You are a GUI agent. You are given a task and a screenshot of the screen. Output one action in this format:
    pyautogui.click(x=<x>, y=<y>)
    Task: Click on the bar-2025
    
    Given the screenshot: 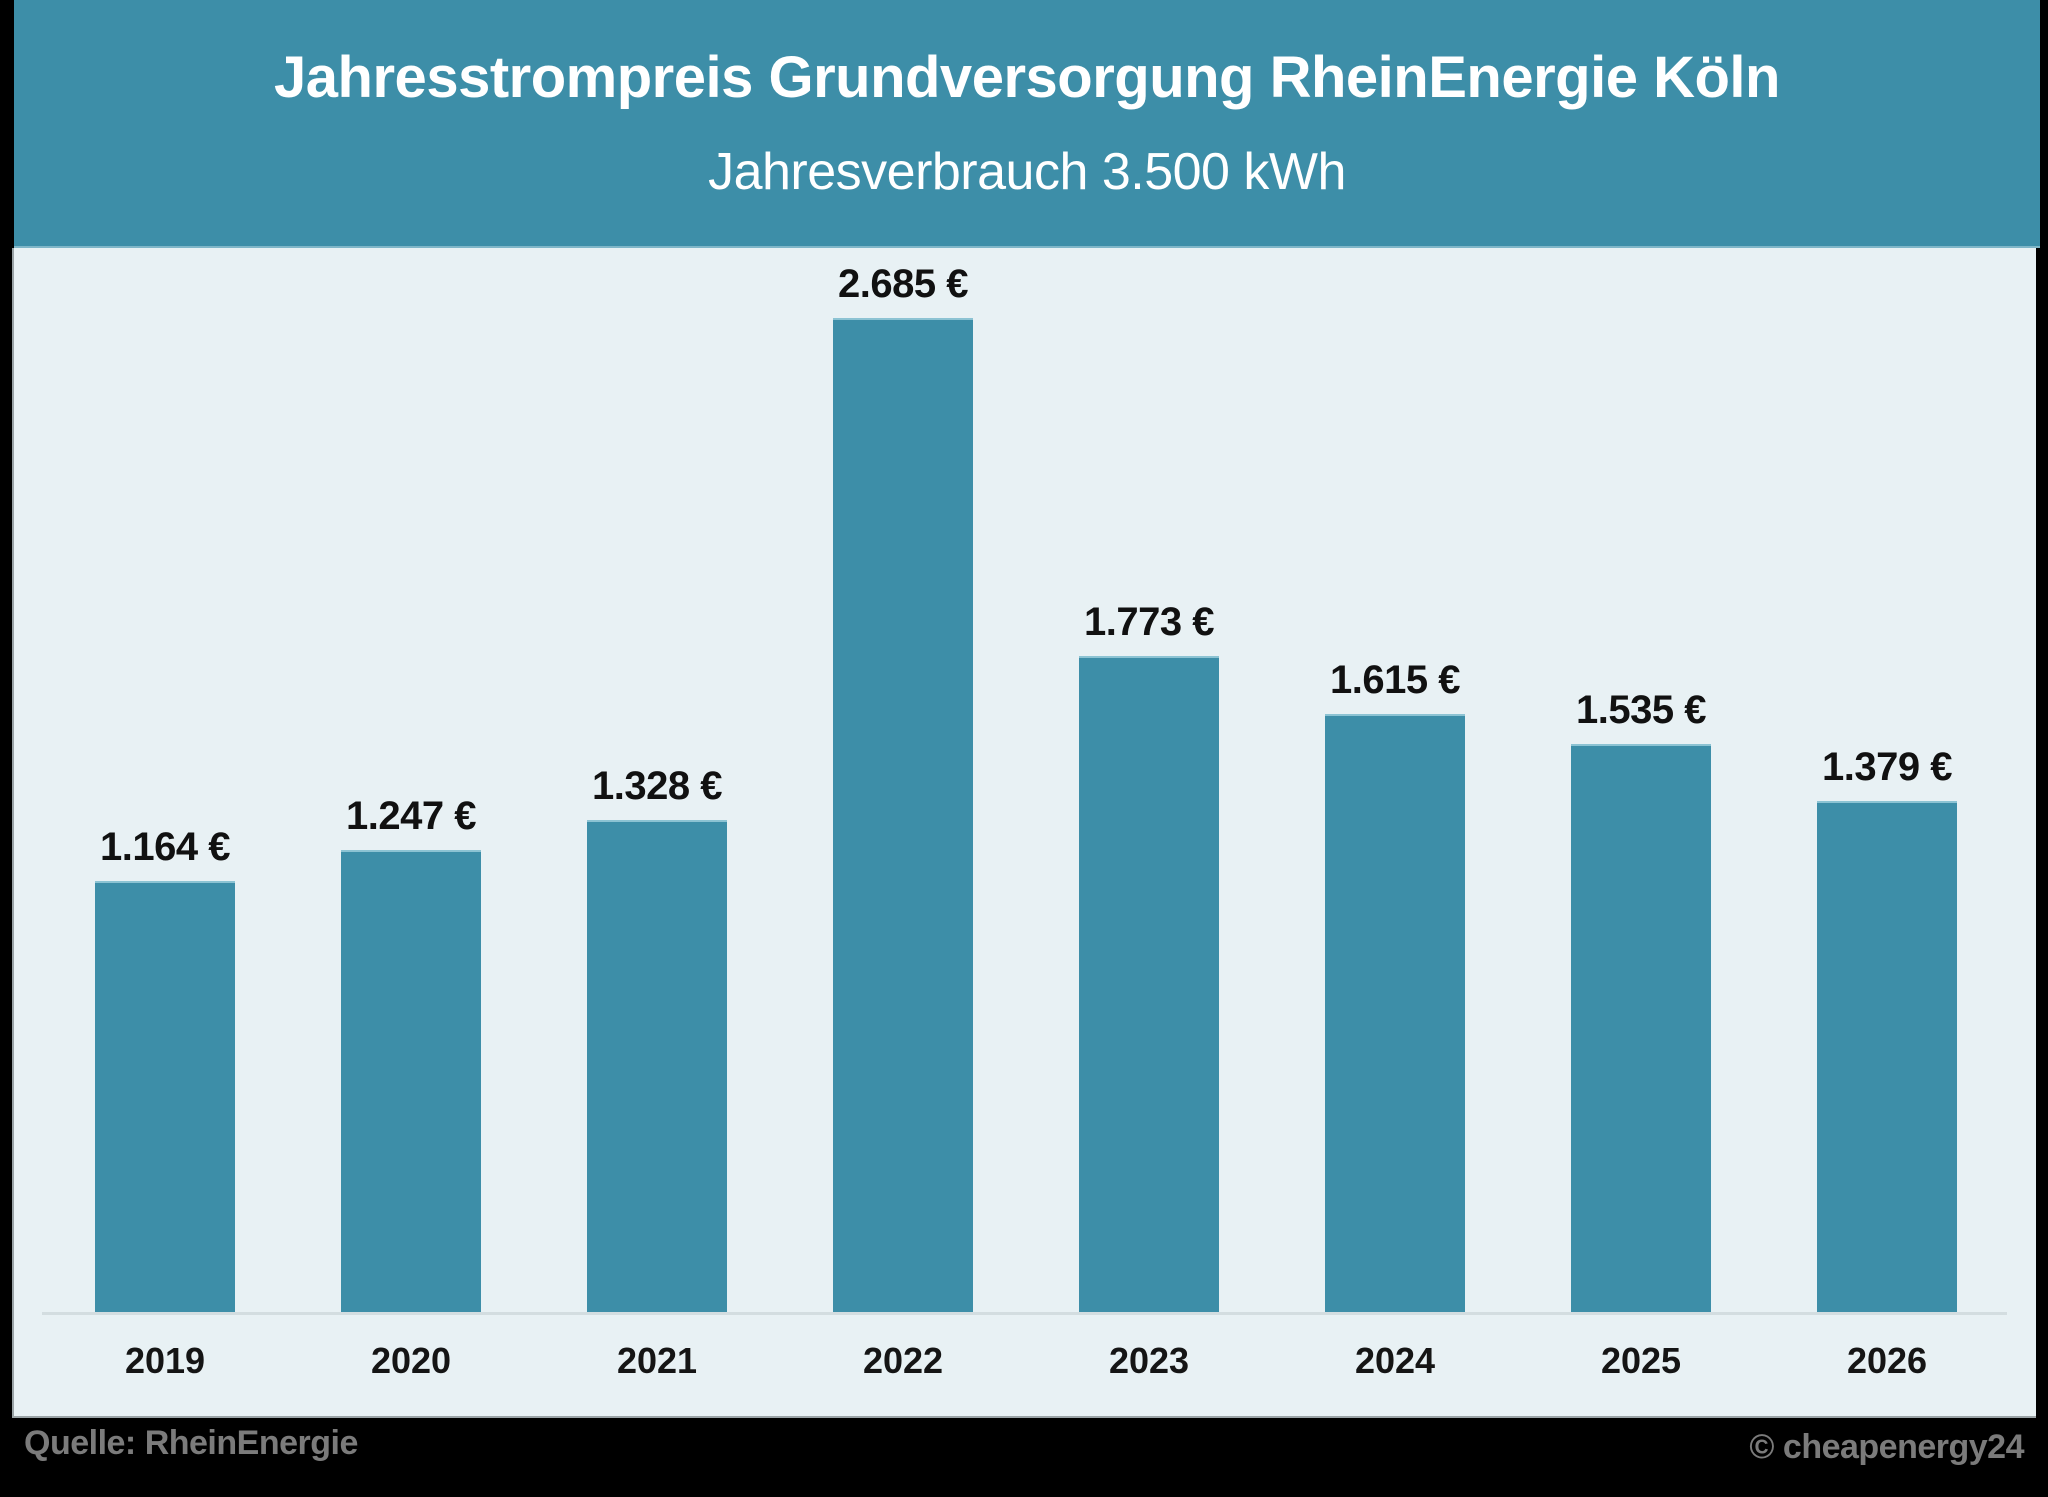 What is the action you would take?
    pyautogui.click(x=1641, y=1027)
    